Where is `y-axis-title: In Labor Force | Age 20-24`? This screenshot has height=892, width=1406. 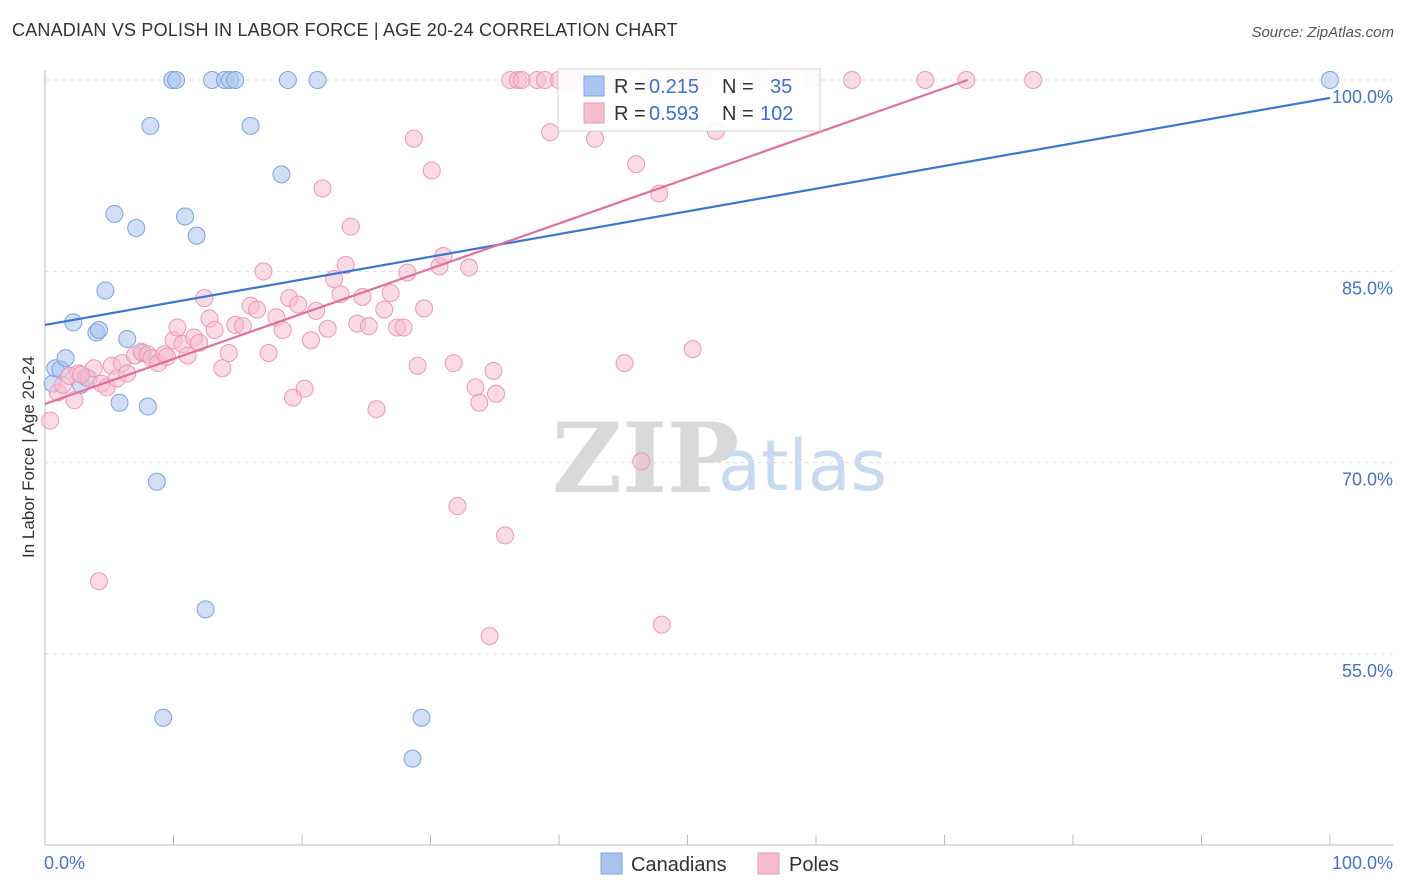
y-axis-title: In Labor Force | Age 20-24 is located at coordinates (28, 457).